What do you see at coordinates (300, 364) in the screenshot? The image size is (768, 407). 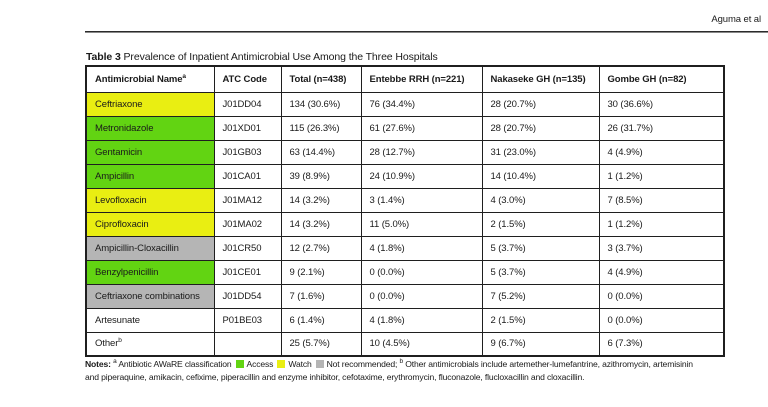 I see `legend-label: Watch` at bounding box center [300, 364].